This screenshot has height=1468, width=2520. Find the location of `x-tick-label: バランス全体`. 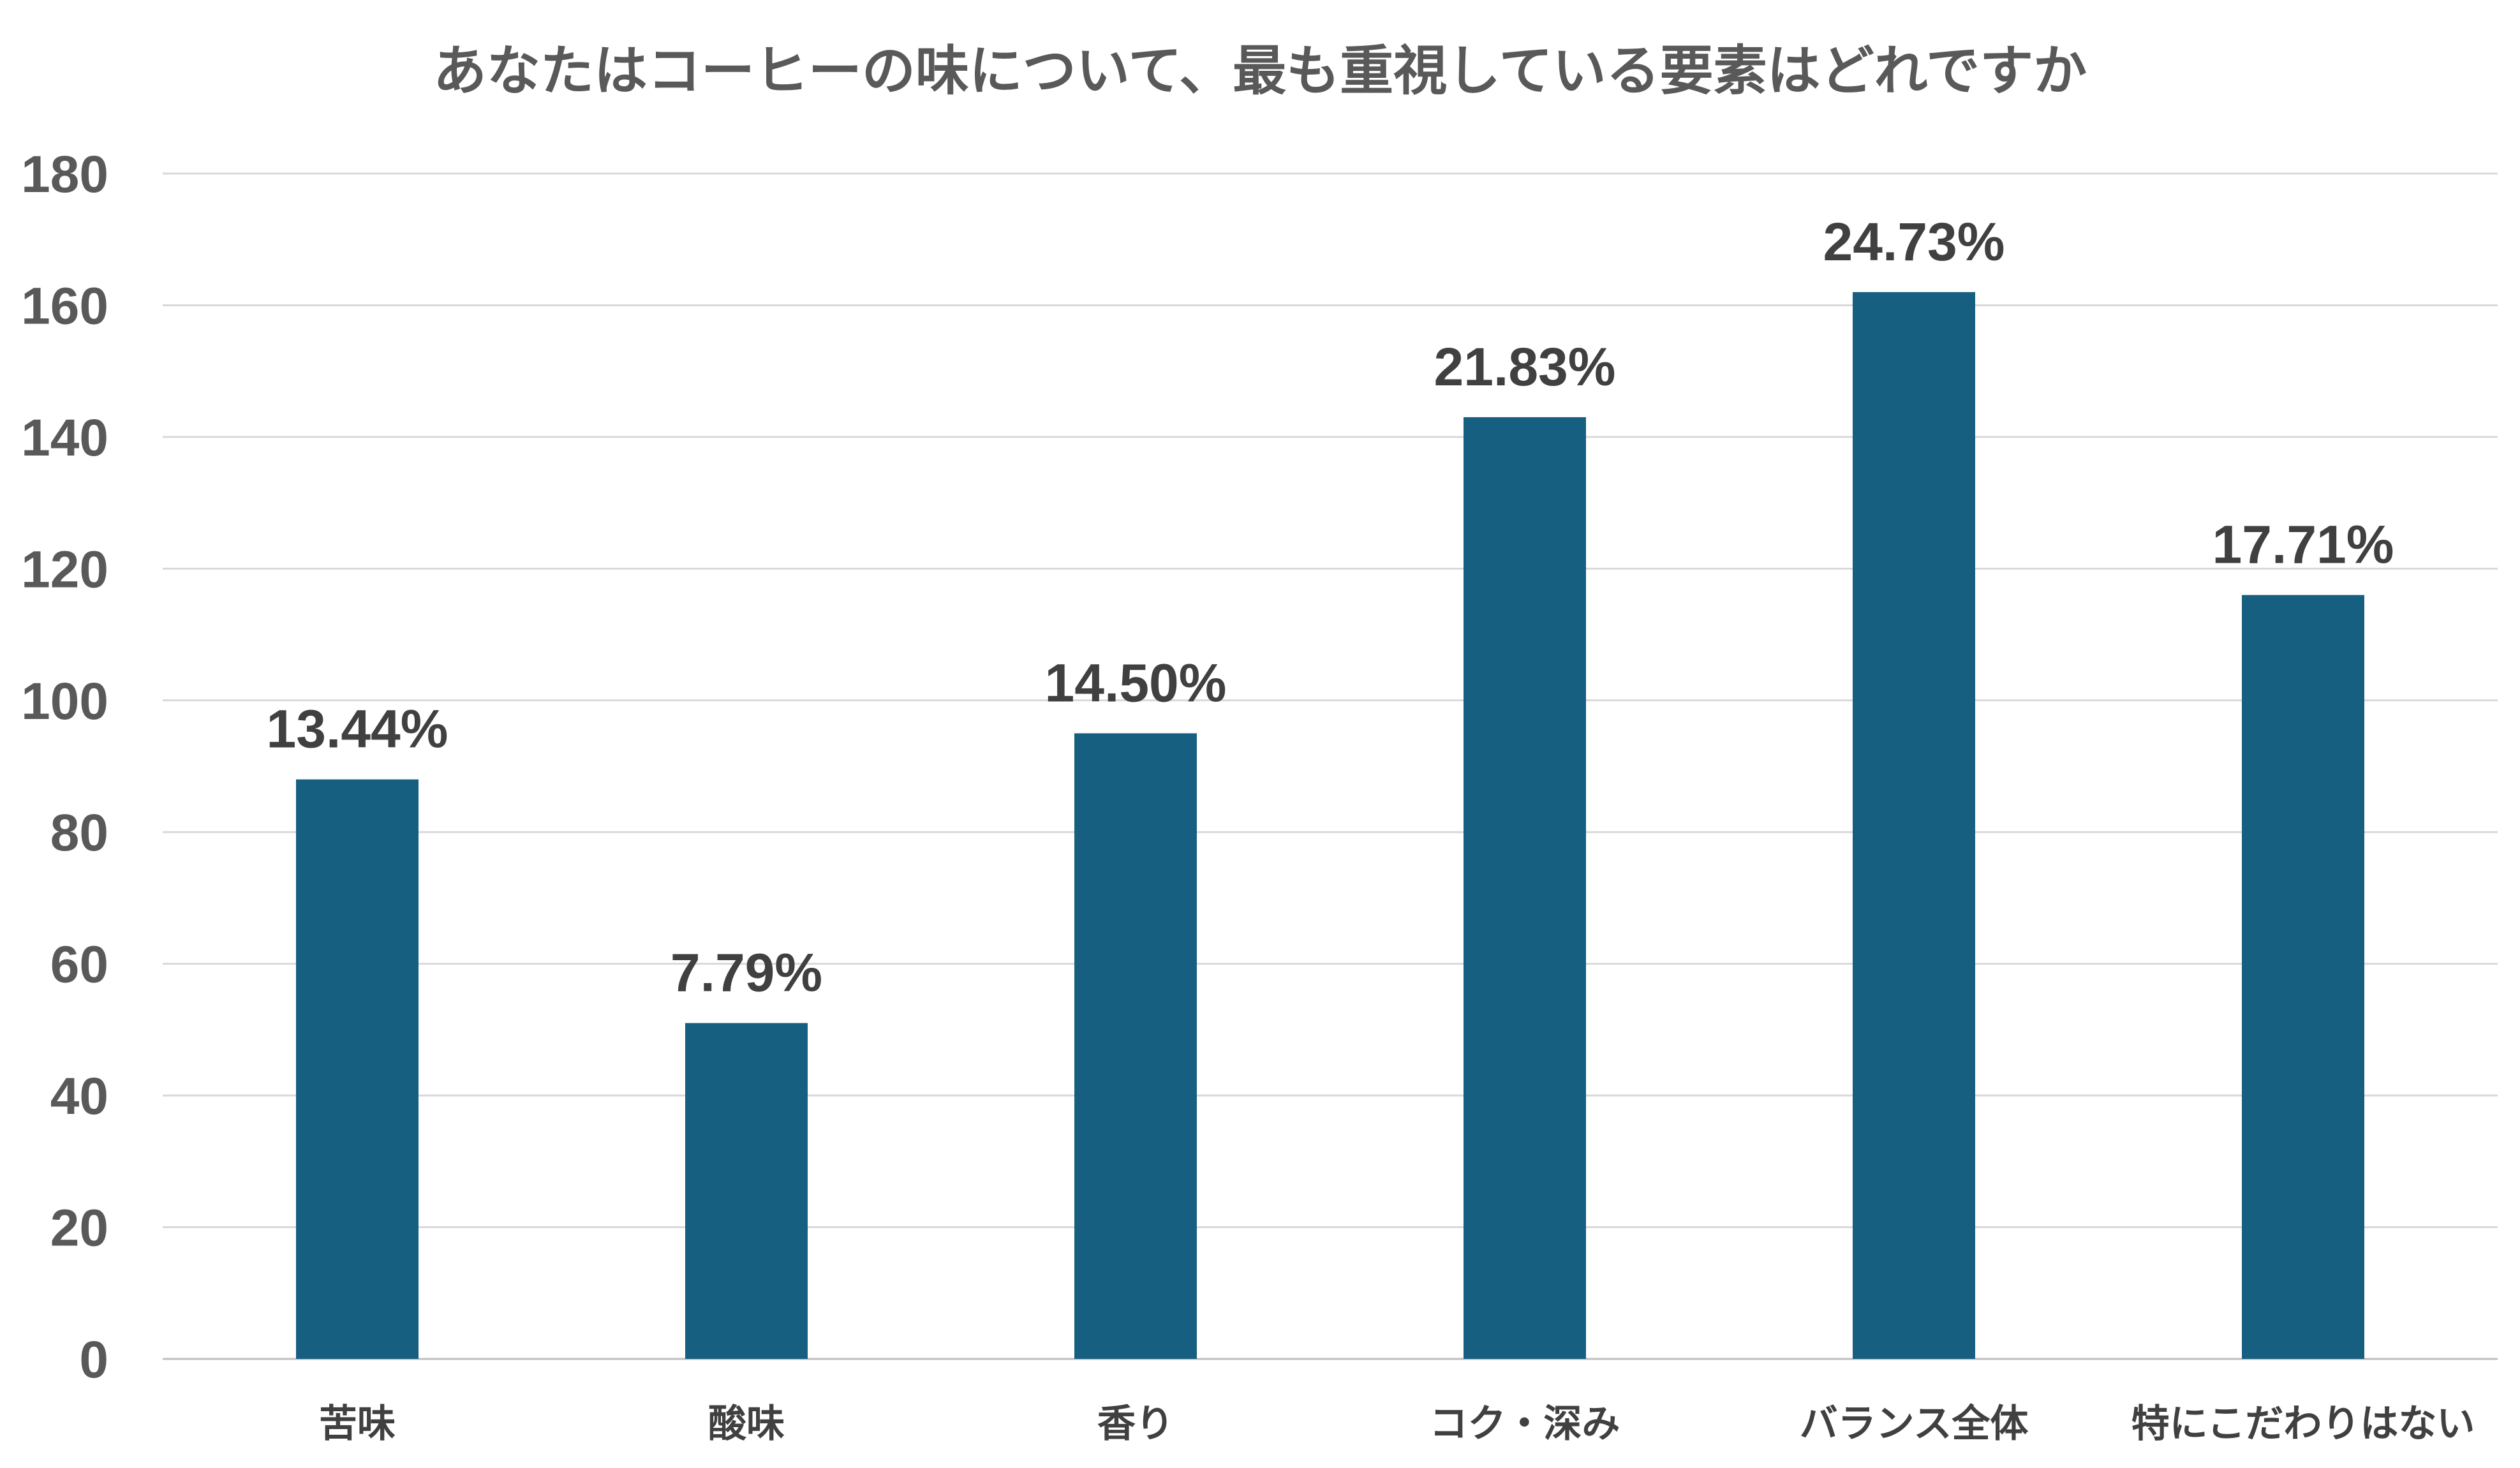

x-tick-label: バランス全体 is located at coordinates (1914, 1424).